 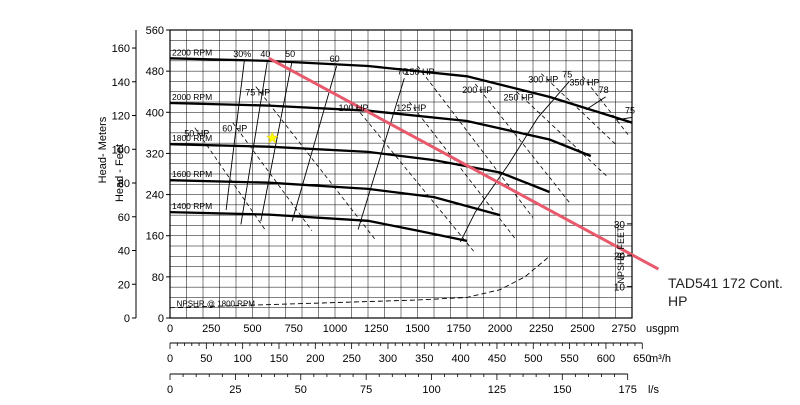 I want to click on tick-label-meters: 120, so click(x=121, y=117).